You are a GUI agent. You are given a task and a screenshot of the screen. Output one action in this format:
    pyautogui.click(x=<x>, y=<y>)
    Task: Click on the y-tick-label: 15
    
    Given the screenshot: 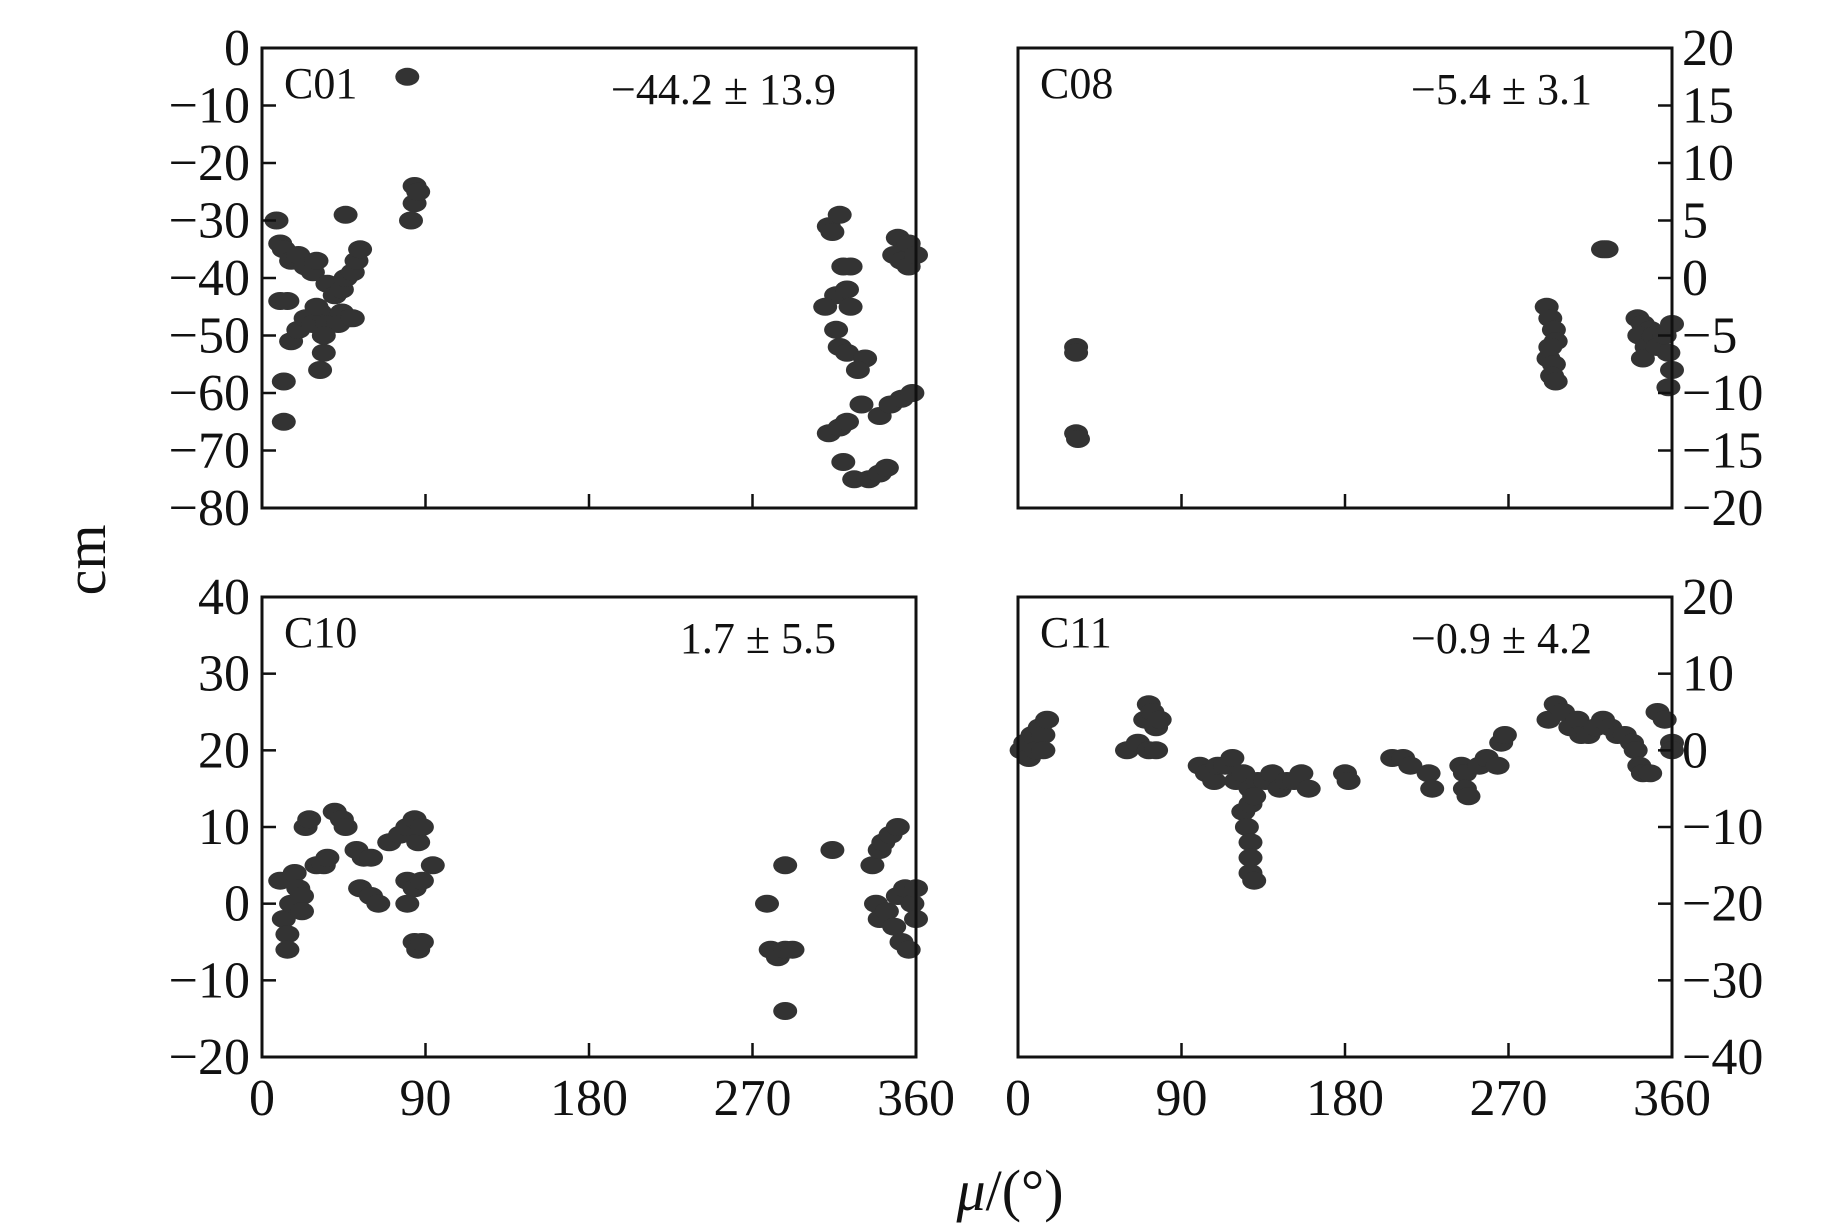 What is the action you would take?
    pyautogui.click(x=1708, y=106)
    